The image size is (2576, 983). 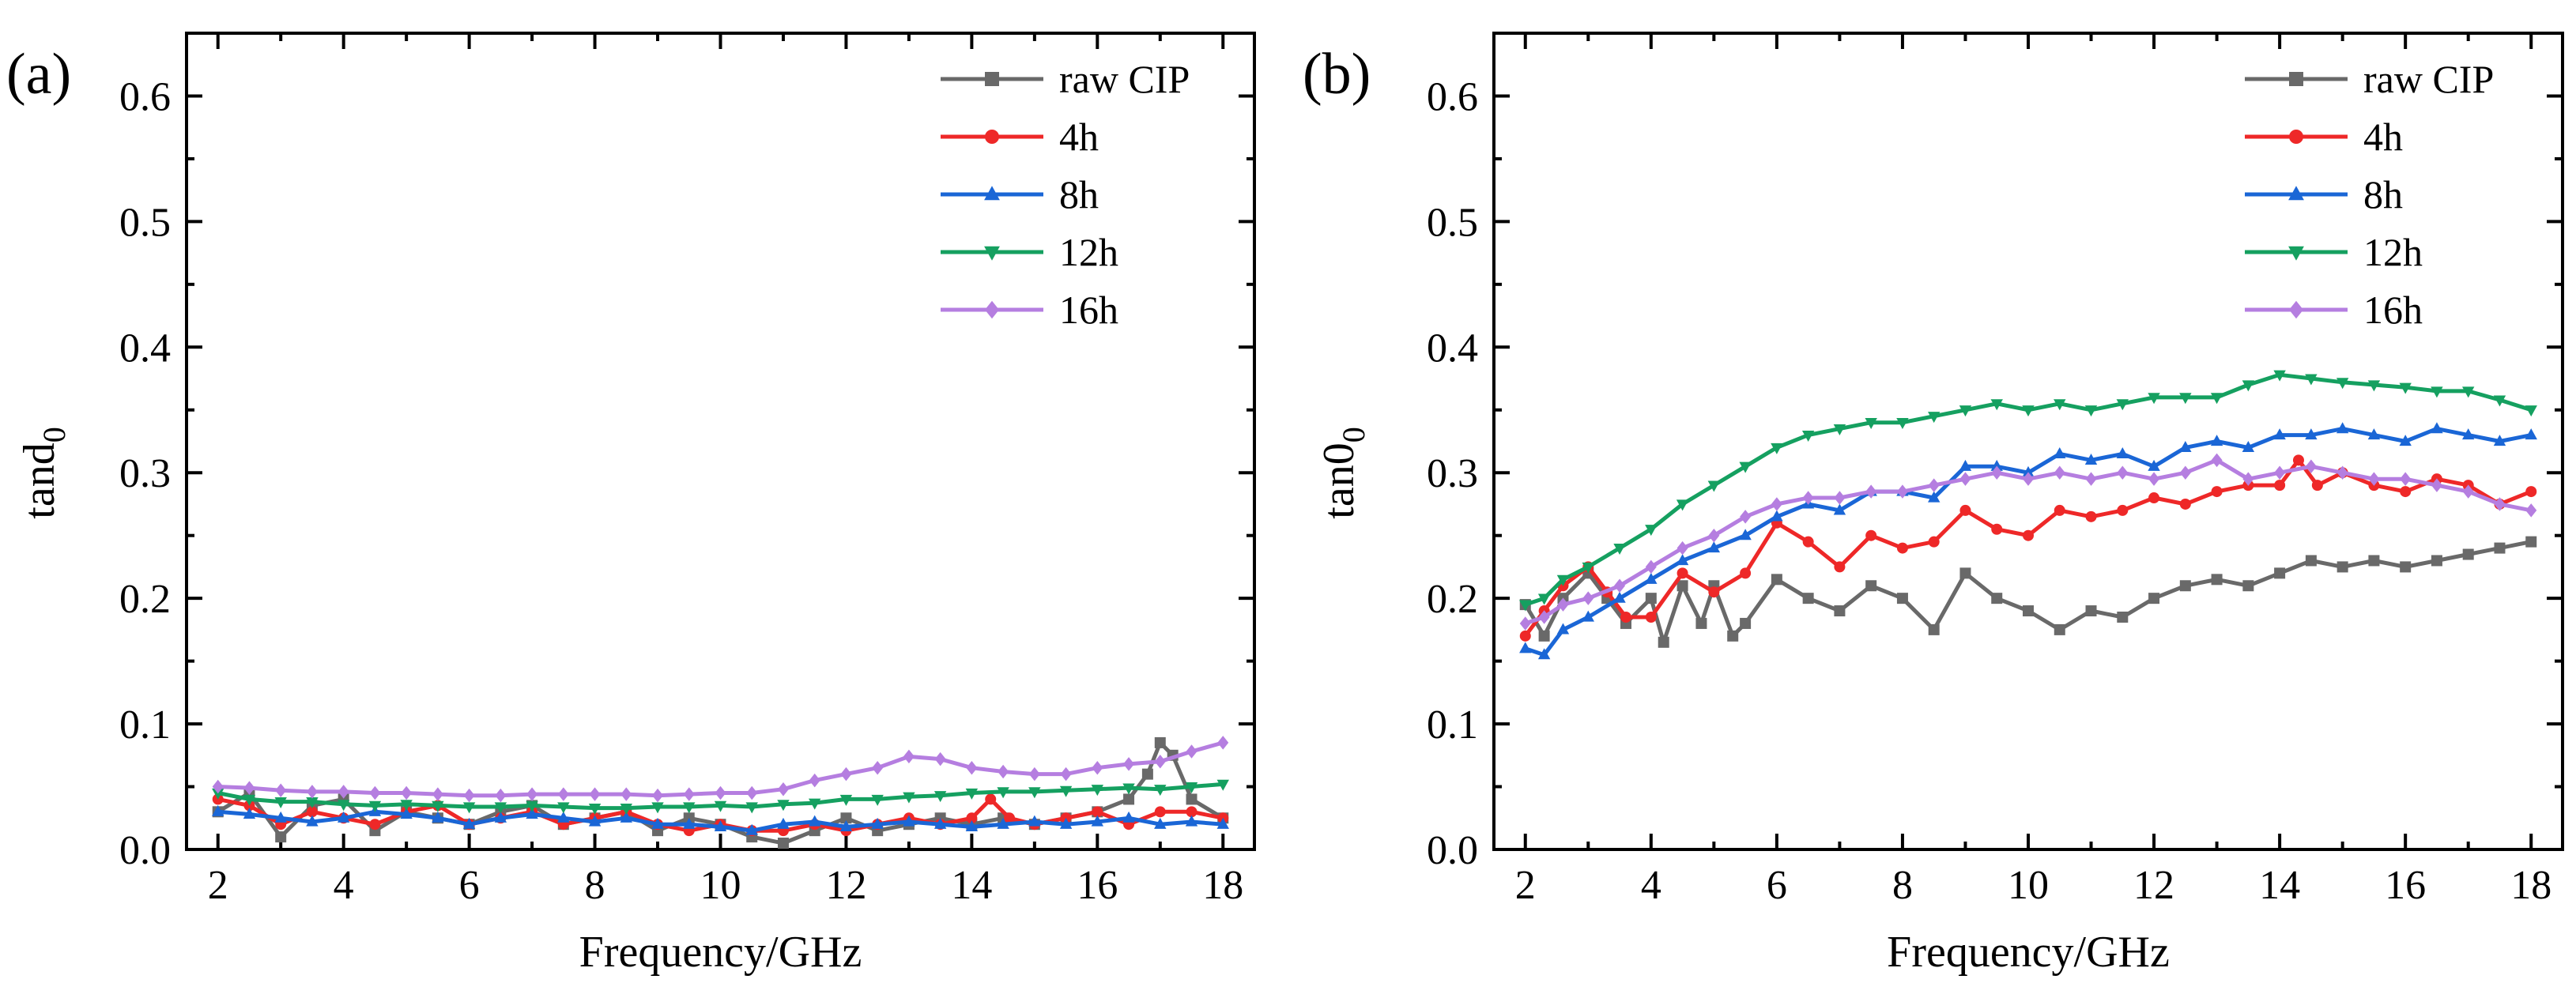 I want to click on legend-marker, so click(x=2296, y=137).